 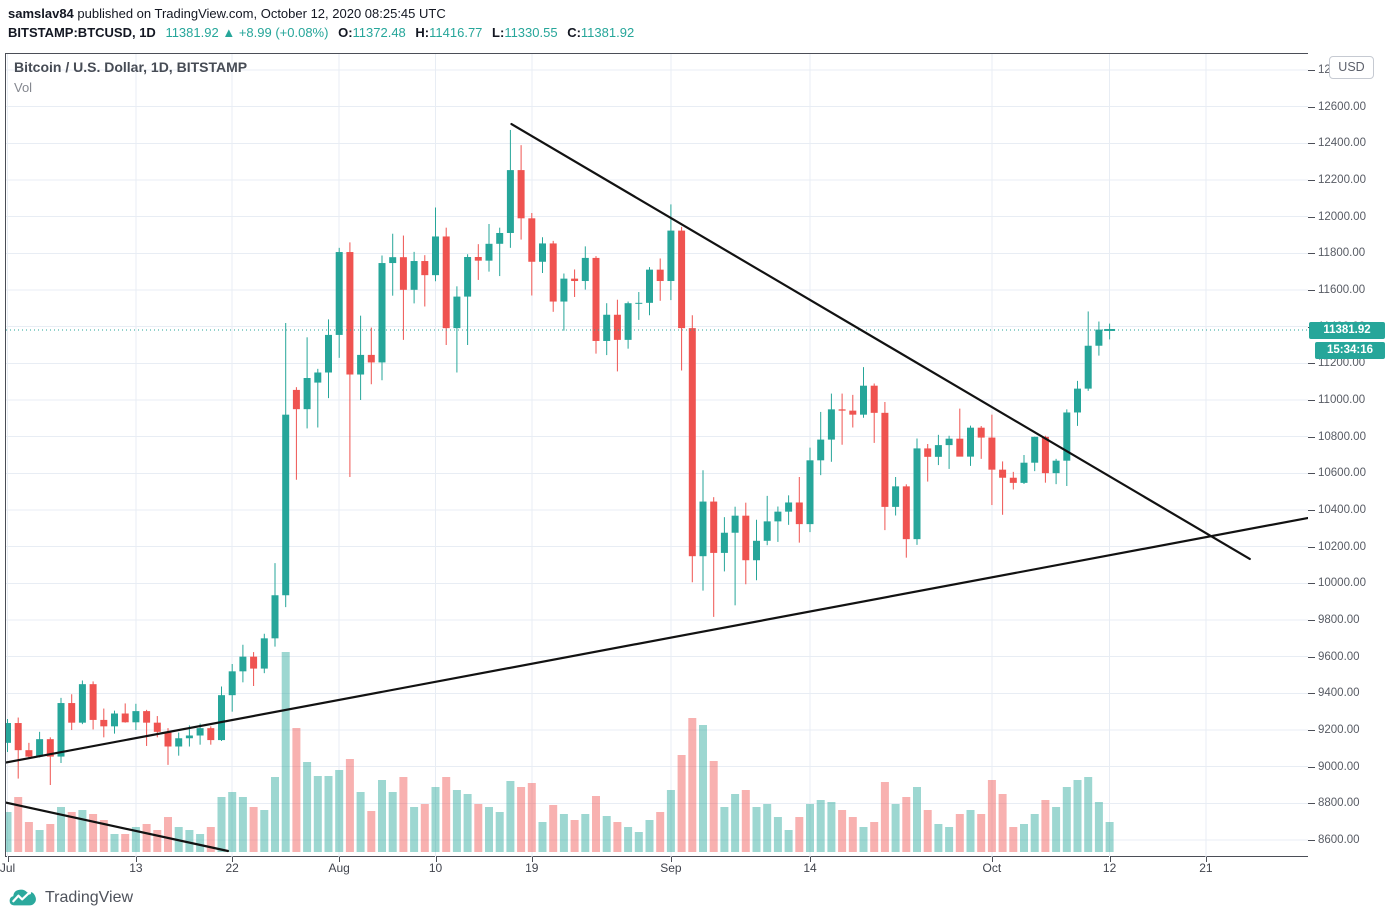 I want to click on time-axis-label: Oct, so click(x=992, y=868).